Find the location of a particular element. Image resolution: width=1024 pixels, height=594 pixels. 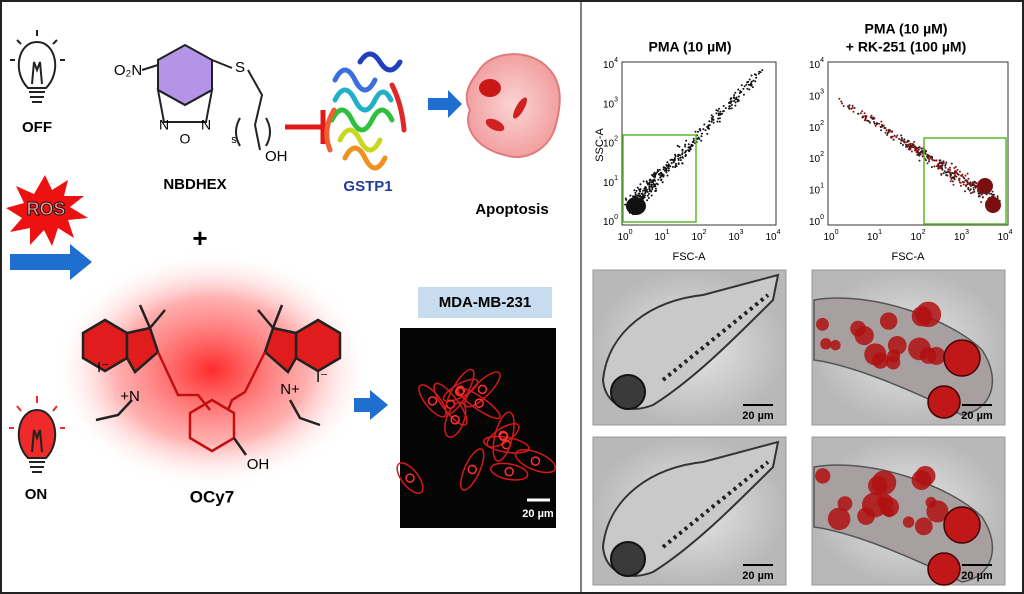

tick-exponent: 0 is located at coordinates (822, 217).